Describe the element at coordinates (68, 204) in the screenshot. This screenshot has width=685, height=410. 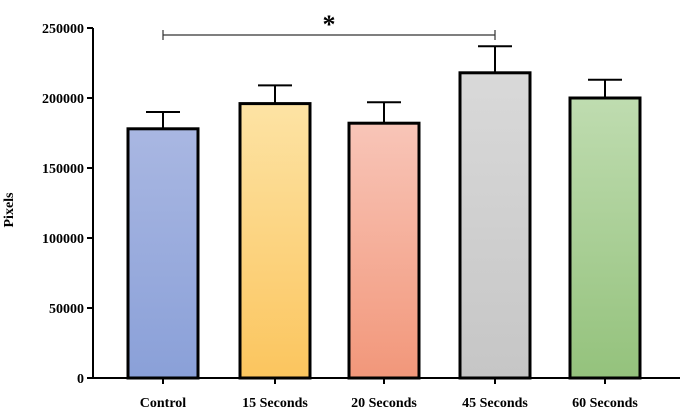
I see `y-axis: 0 50000 100000 150000 200000 250000` at that location.